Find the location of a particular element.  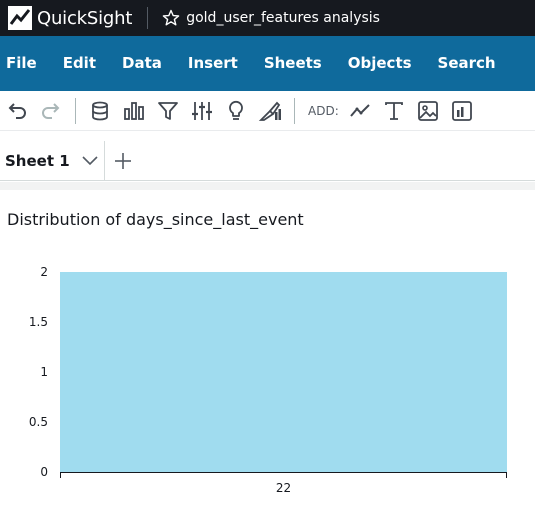

dataset-icon is located at coordinates (100, 111).